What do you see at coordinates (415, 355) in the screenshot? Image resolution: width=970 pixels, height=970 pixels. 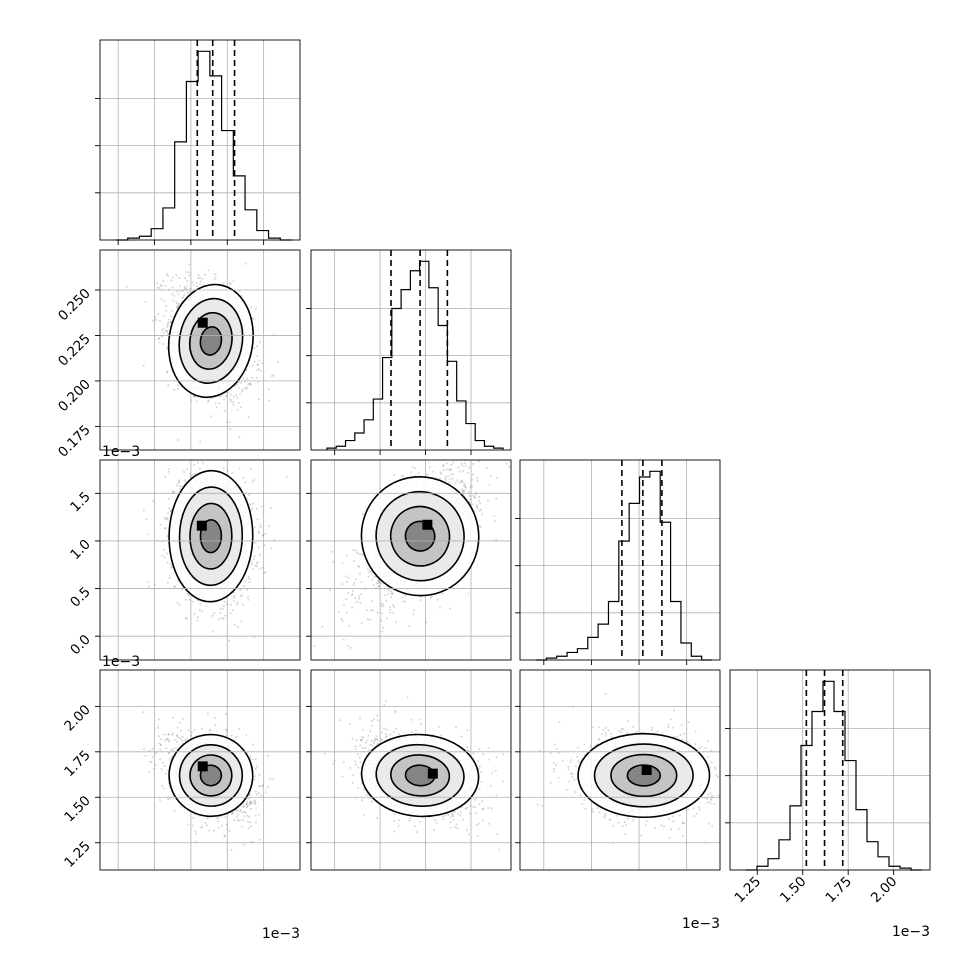 I see `histogram-step` at bounding box center [415, 355].